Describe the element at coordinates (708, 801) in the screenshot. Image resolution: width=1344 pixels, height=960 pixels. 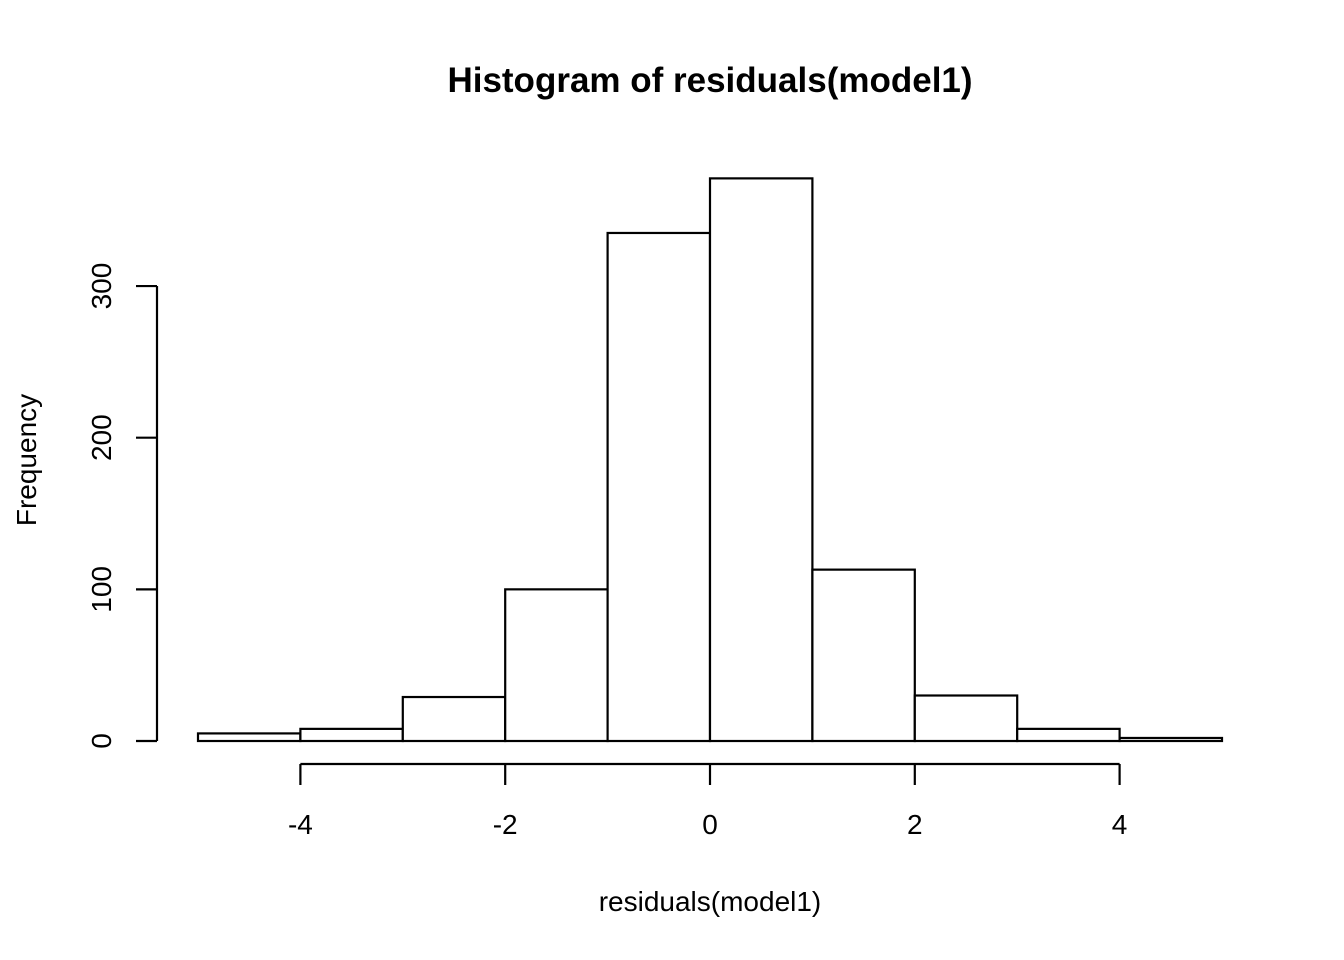
I see `x-axis: -4 -2 0 2 4` at that location.